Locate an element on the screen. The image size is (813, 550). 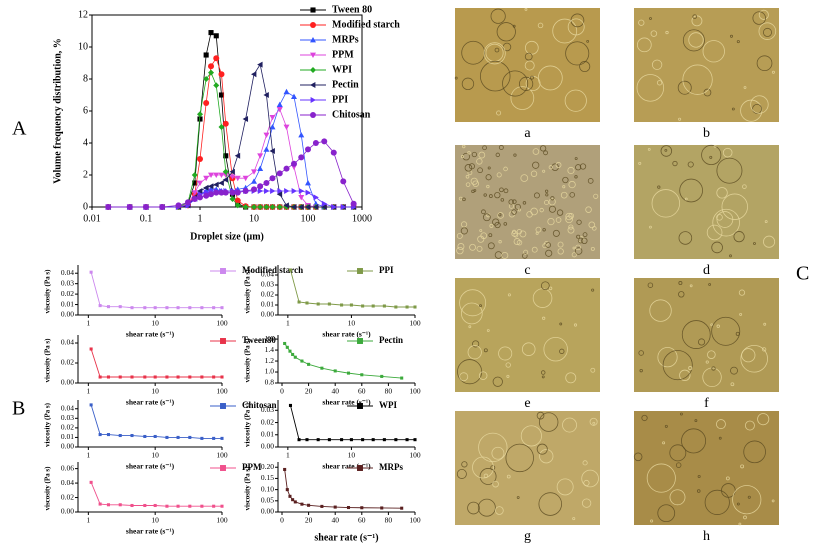
x-tick-label: 1 is located at coordinates (288, 455).